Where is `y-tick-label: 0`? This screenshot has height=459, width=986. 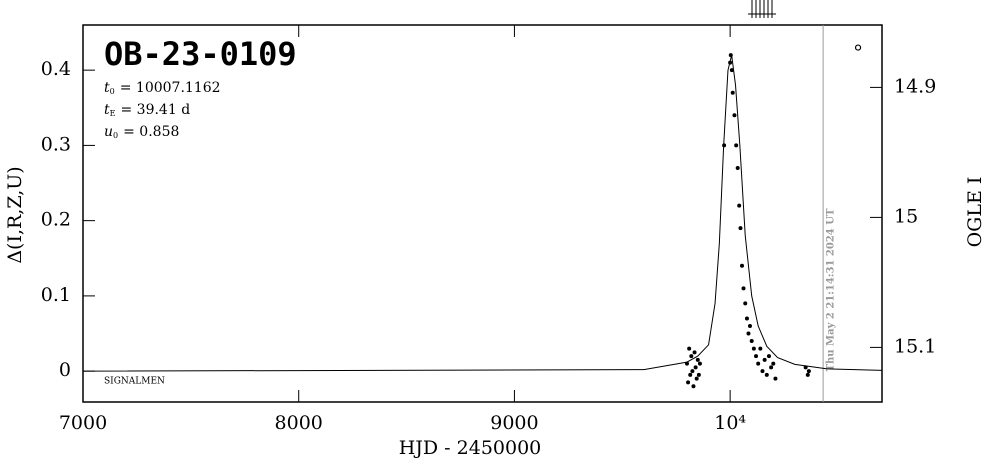
y-tick-label: 0 is located at coordinates (65, 370).